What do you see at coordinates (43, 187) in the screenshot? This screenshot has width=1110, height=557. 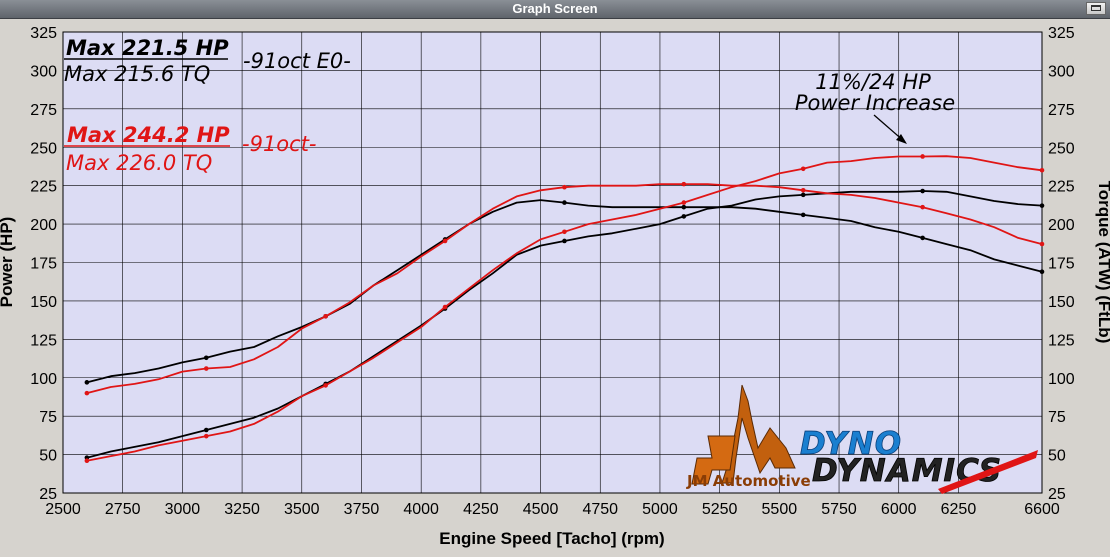 I see `y-left-tick-label: 225` at bounding box center [43, 187].